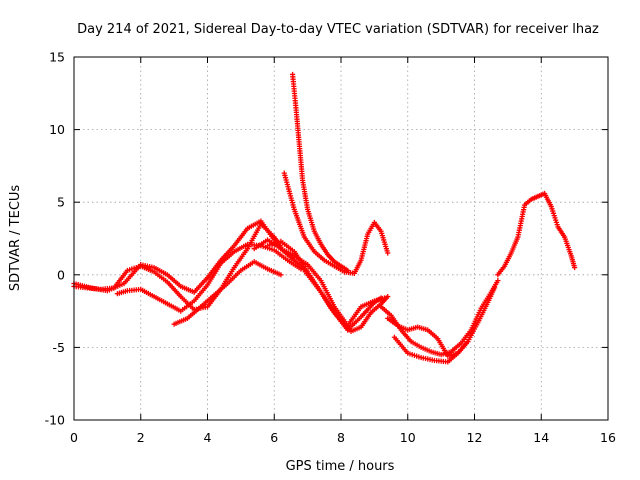  I want to click on series-sat-b, so click(174, 256).